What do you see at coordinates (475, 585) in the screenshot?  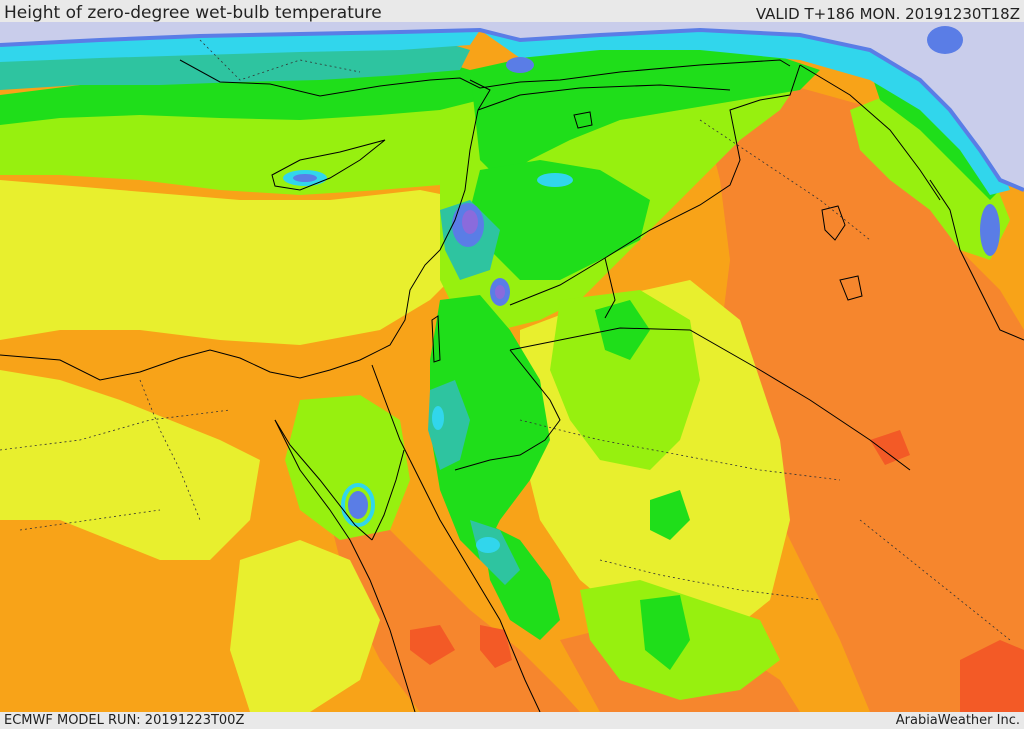 I see `coast-red-sea-east` at bounding box center [475, 585].